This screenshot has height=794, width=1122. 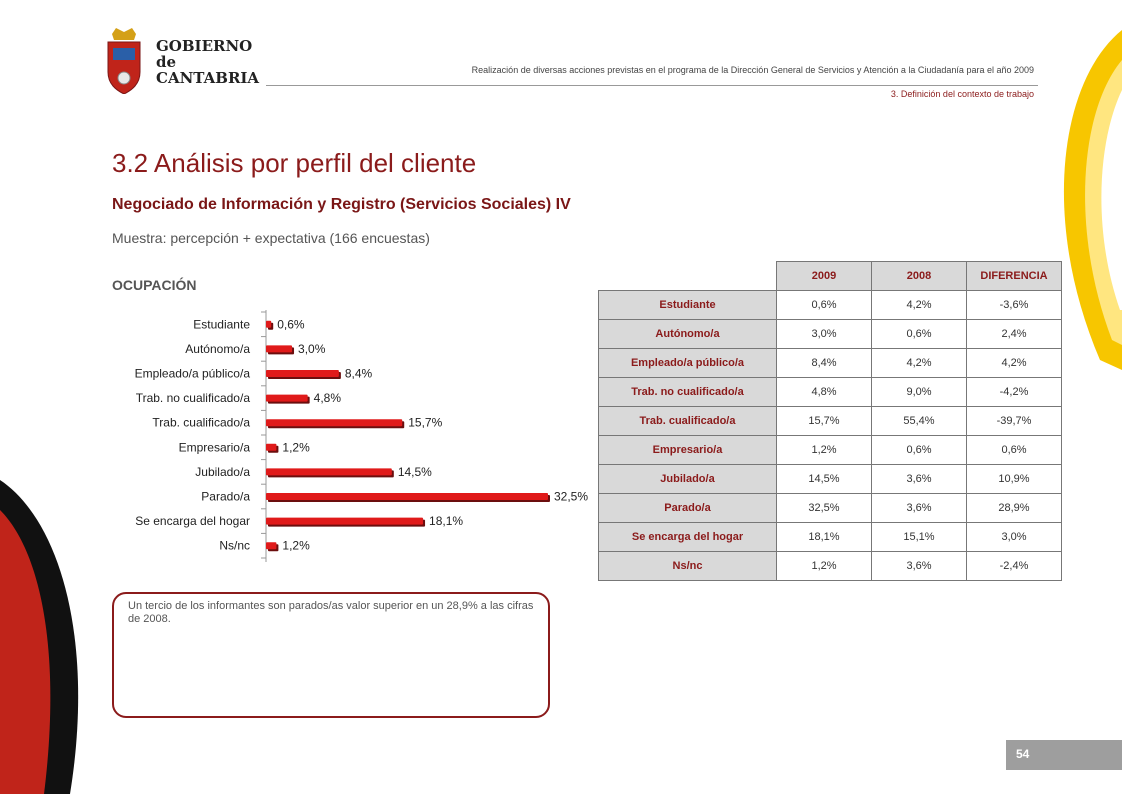 What do you see at coordinates (687, 508) in the screenshot?
I see `row-label: Parado/a` at bounding box center [687, 508].